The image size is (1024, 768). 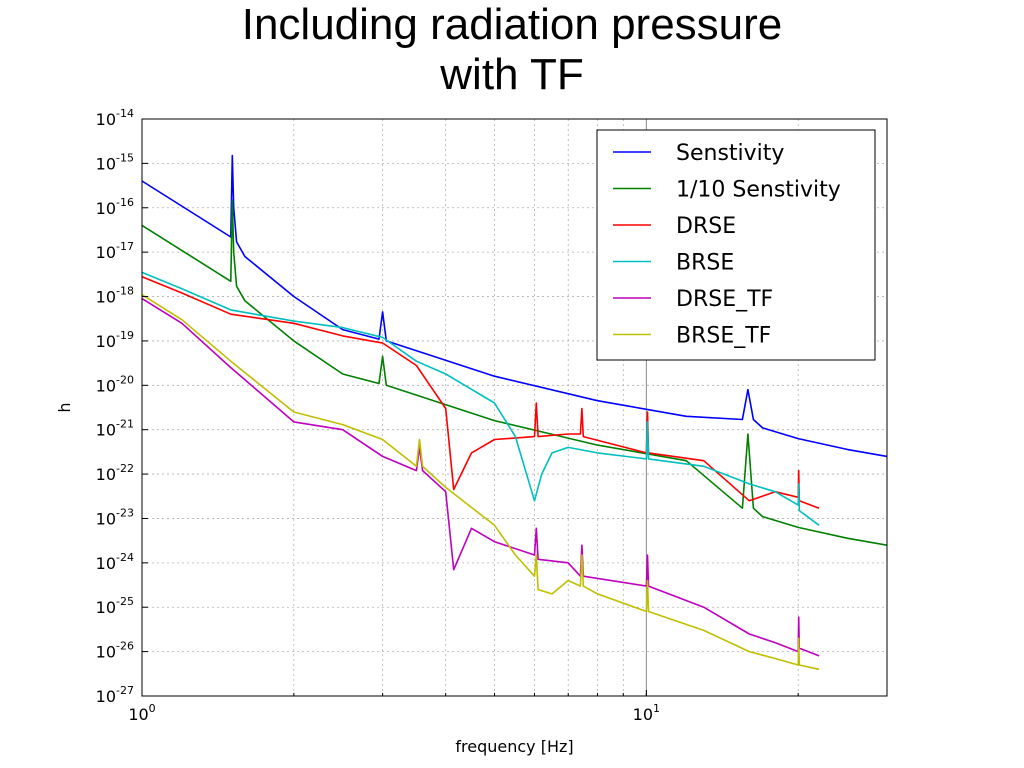 What do you see at coordinates (656, 708) in the screenshot?
I see `x-tick-exponent: 1` at bounding box center [656, 708].